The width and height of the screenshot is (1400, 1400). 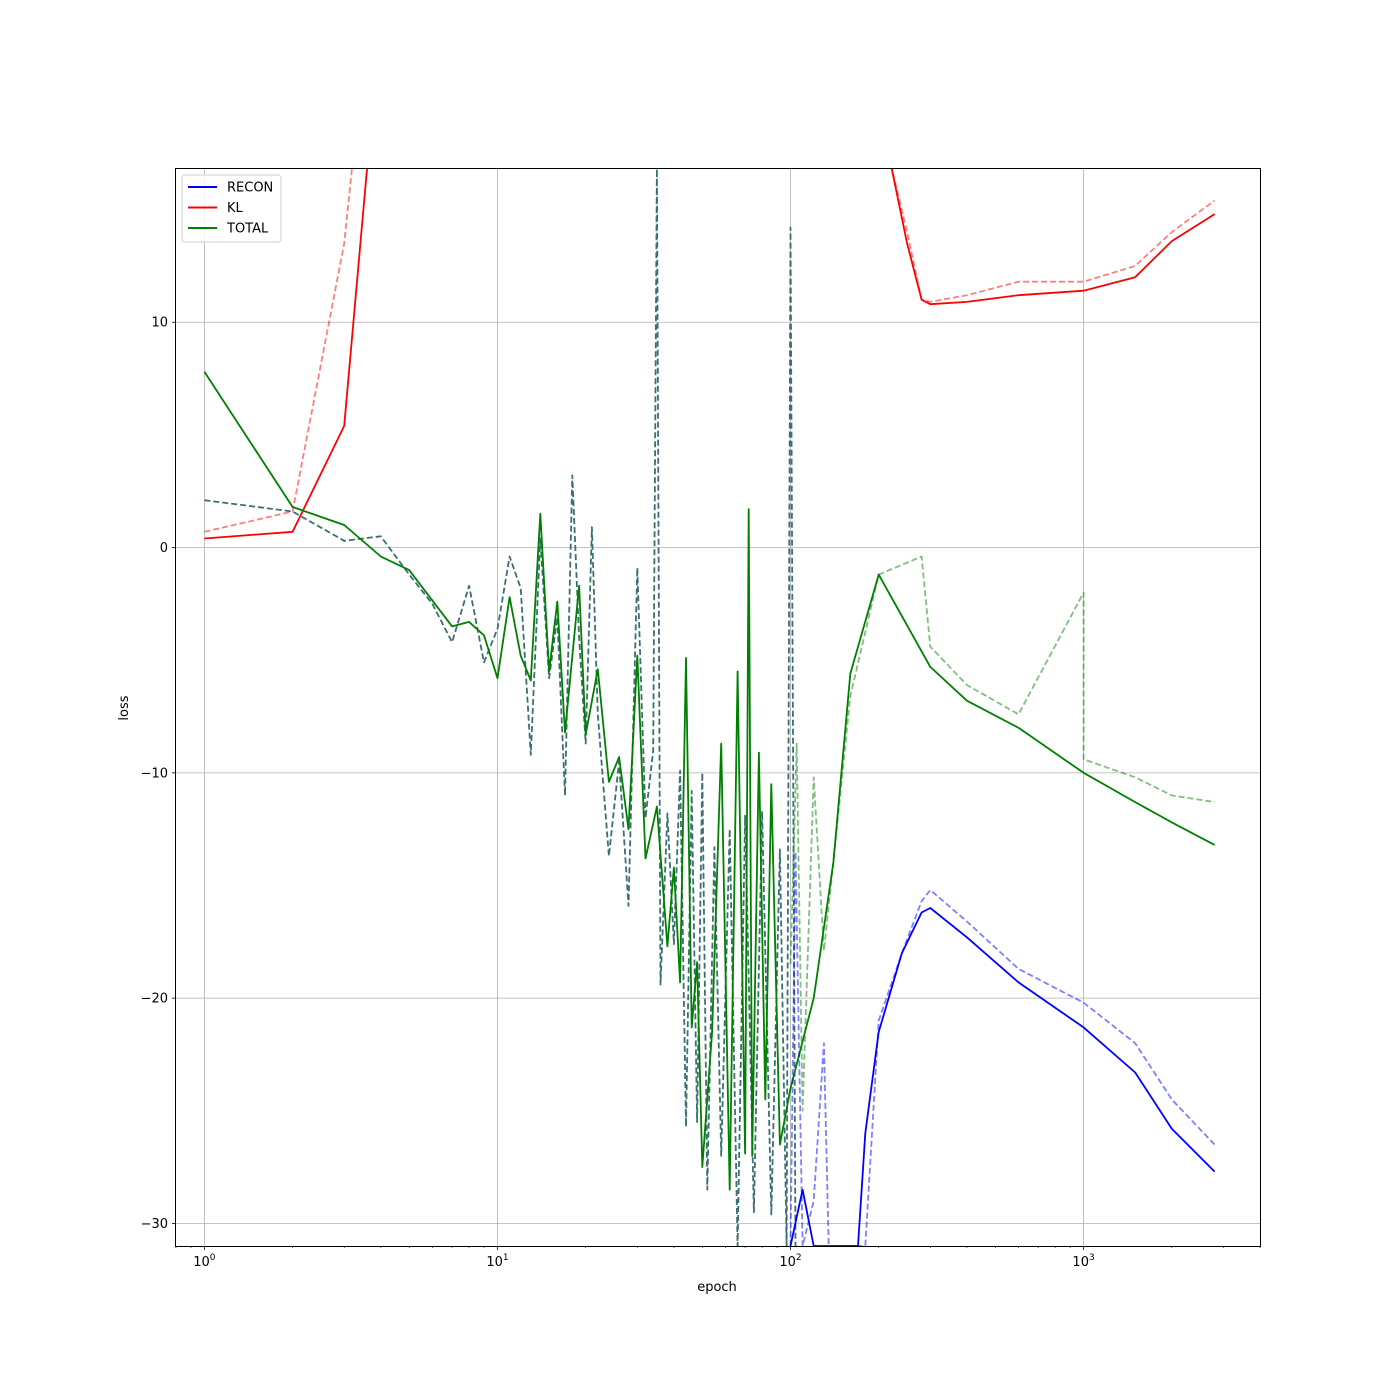 What do you see at coordinates (235, 208) in the screenshot?
I see `legend-label: KL` at bounding box center [235, 208].